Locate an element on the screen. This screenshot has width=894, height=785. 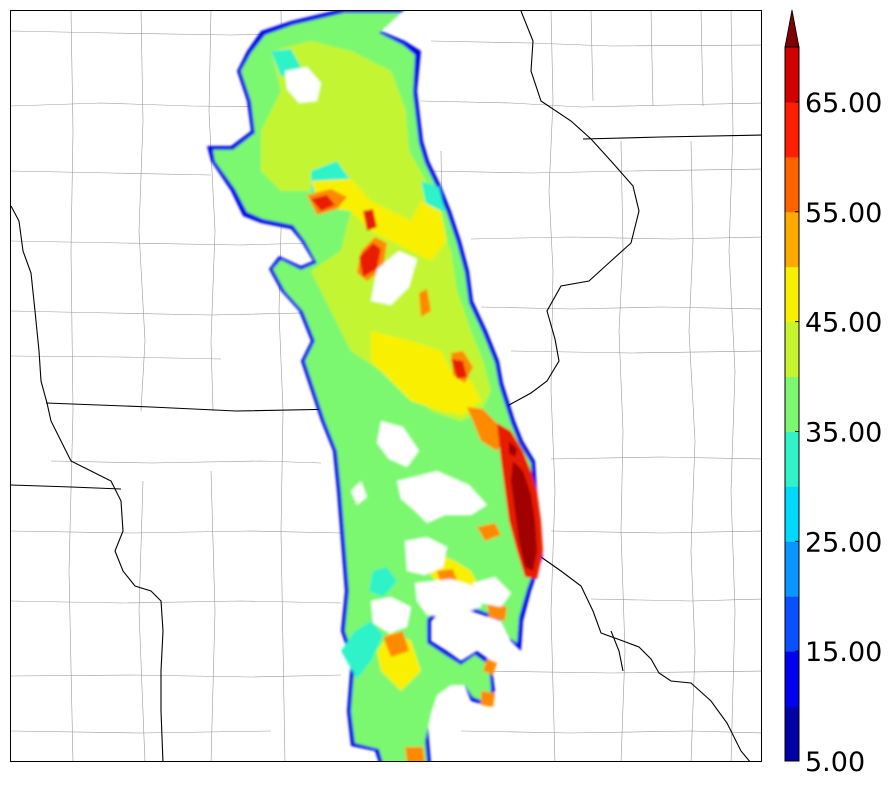
colorbar-outline is located at coordinates (792, 404).